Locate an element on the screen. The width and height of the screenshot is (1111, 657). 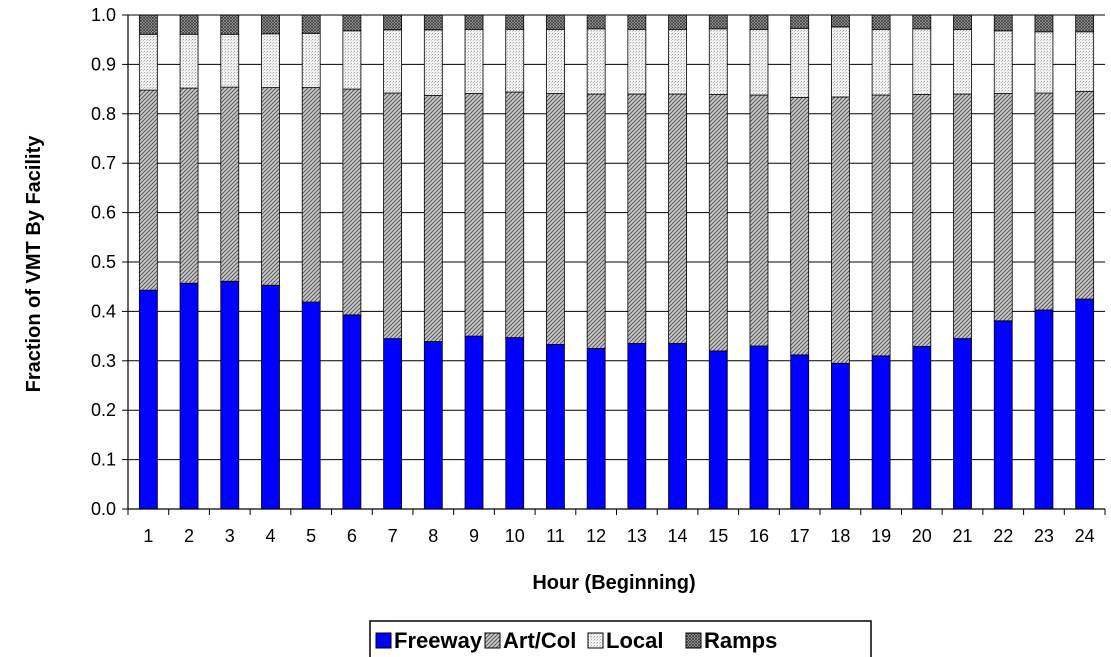
x-tick-label: 23 is located at coordinates (1044, 536).